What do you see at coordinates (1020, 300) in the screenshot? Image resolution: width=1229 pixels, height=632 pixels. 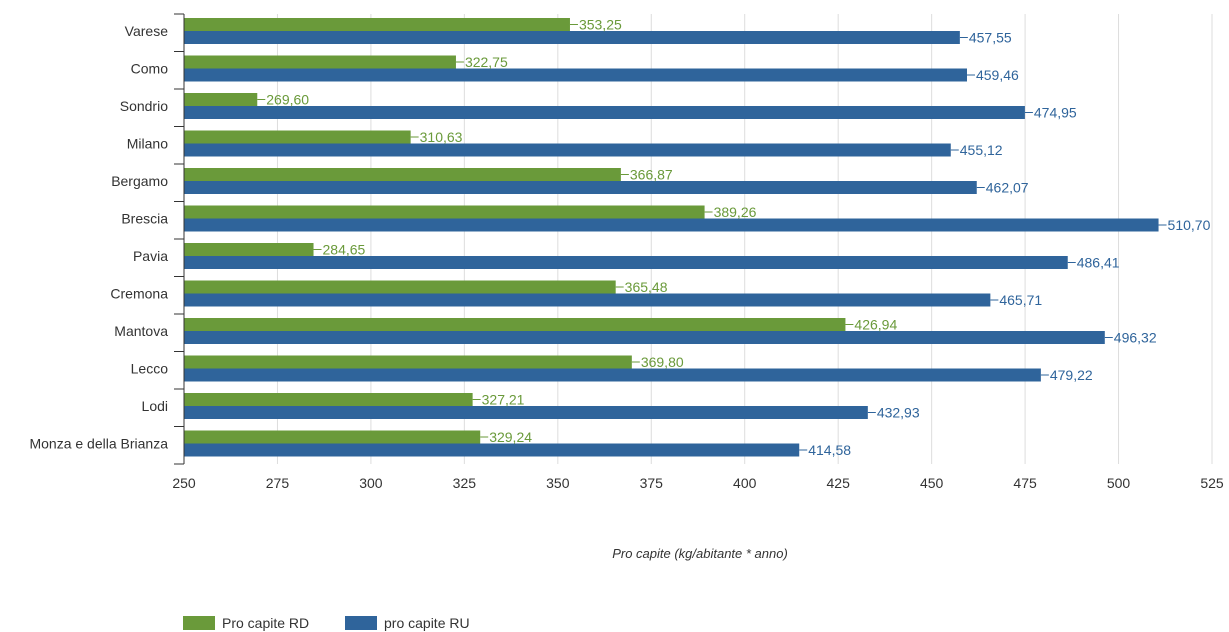 I see `data-label-ru: 465,71` at bounding box center [1020, 300].